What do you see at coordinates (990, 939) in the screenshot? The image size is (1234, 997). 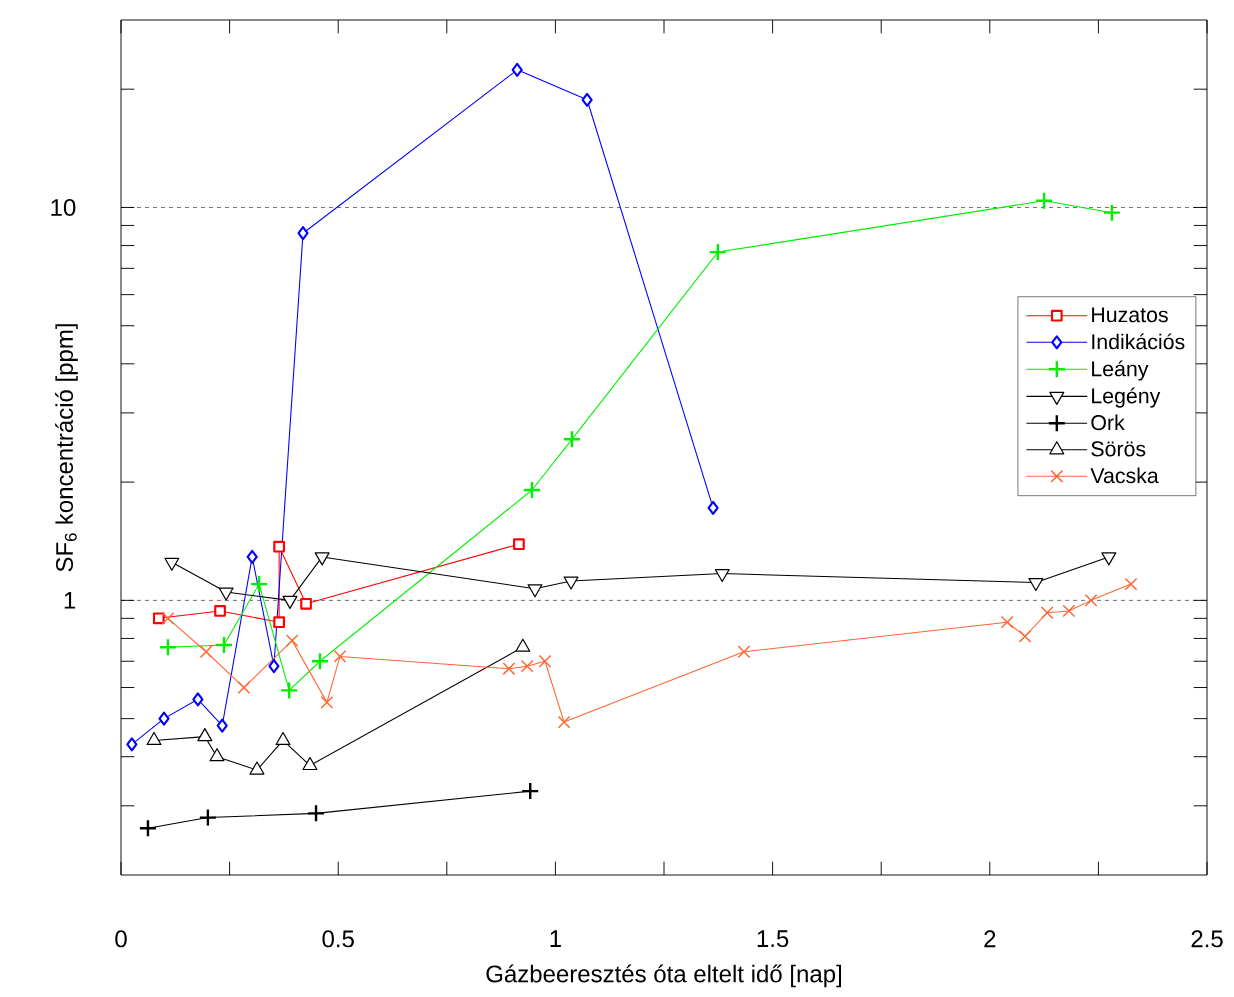 I see `x-tick-label: 2` at bounding box center [990, 939].